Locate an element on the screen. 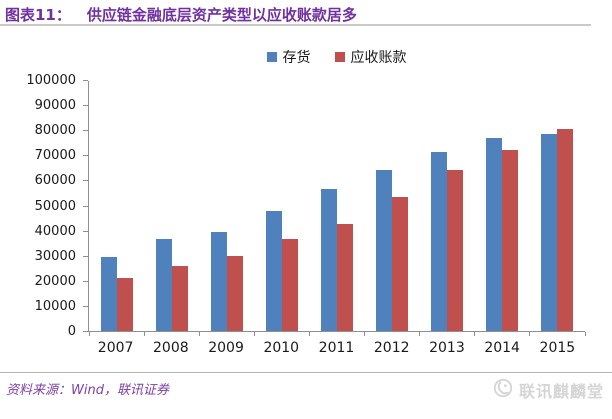 This screenshot has height=419, width=612. chart-number-label: 图表11： is located at coordinates (38, 15).